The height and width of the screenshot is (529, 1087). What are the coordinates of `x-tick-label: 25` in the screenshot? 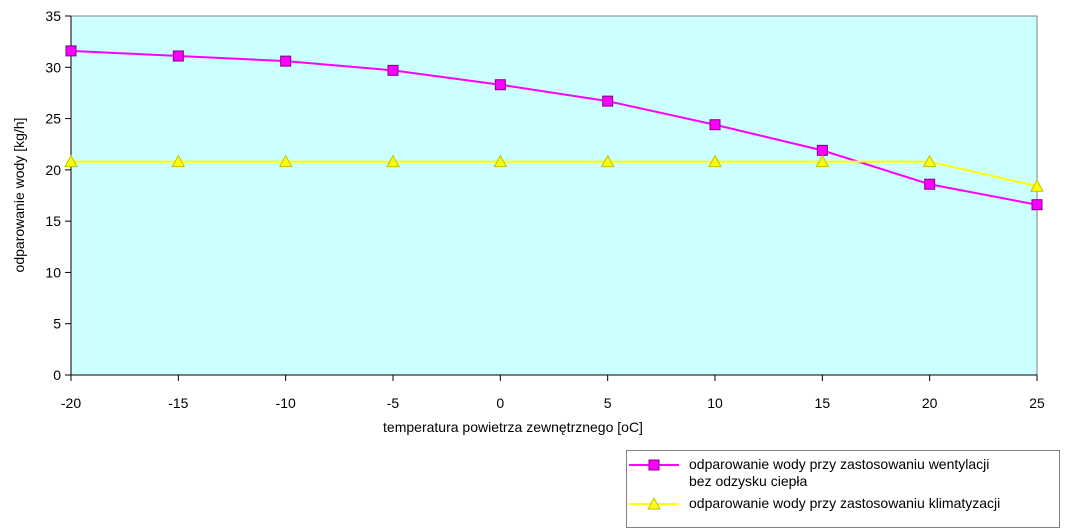 It's located at (1037, 403).